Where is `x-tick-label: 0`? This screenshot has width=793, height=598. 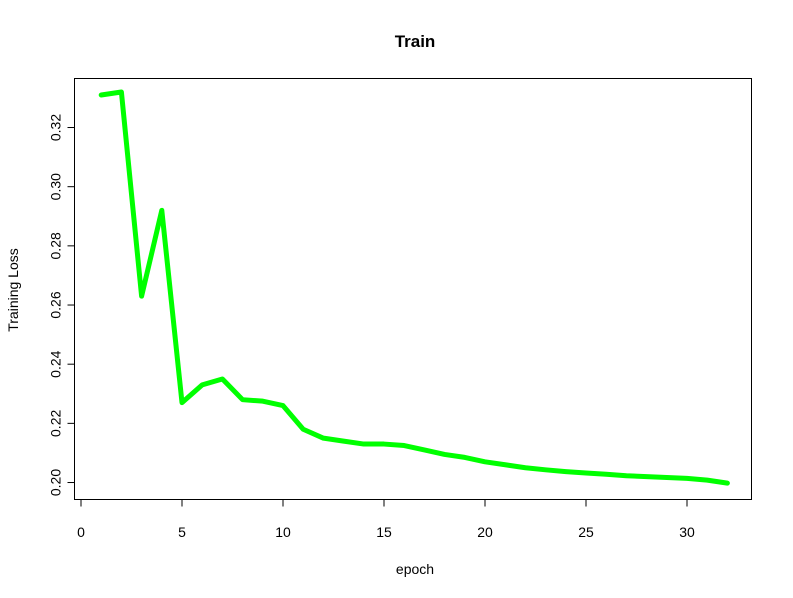
x-tick-label: 0 is located at coordinates (81, 532).